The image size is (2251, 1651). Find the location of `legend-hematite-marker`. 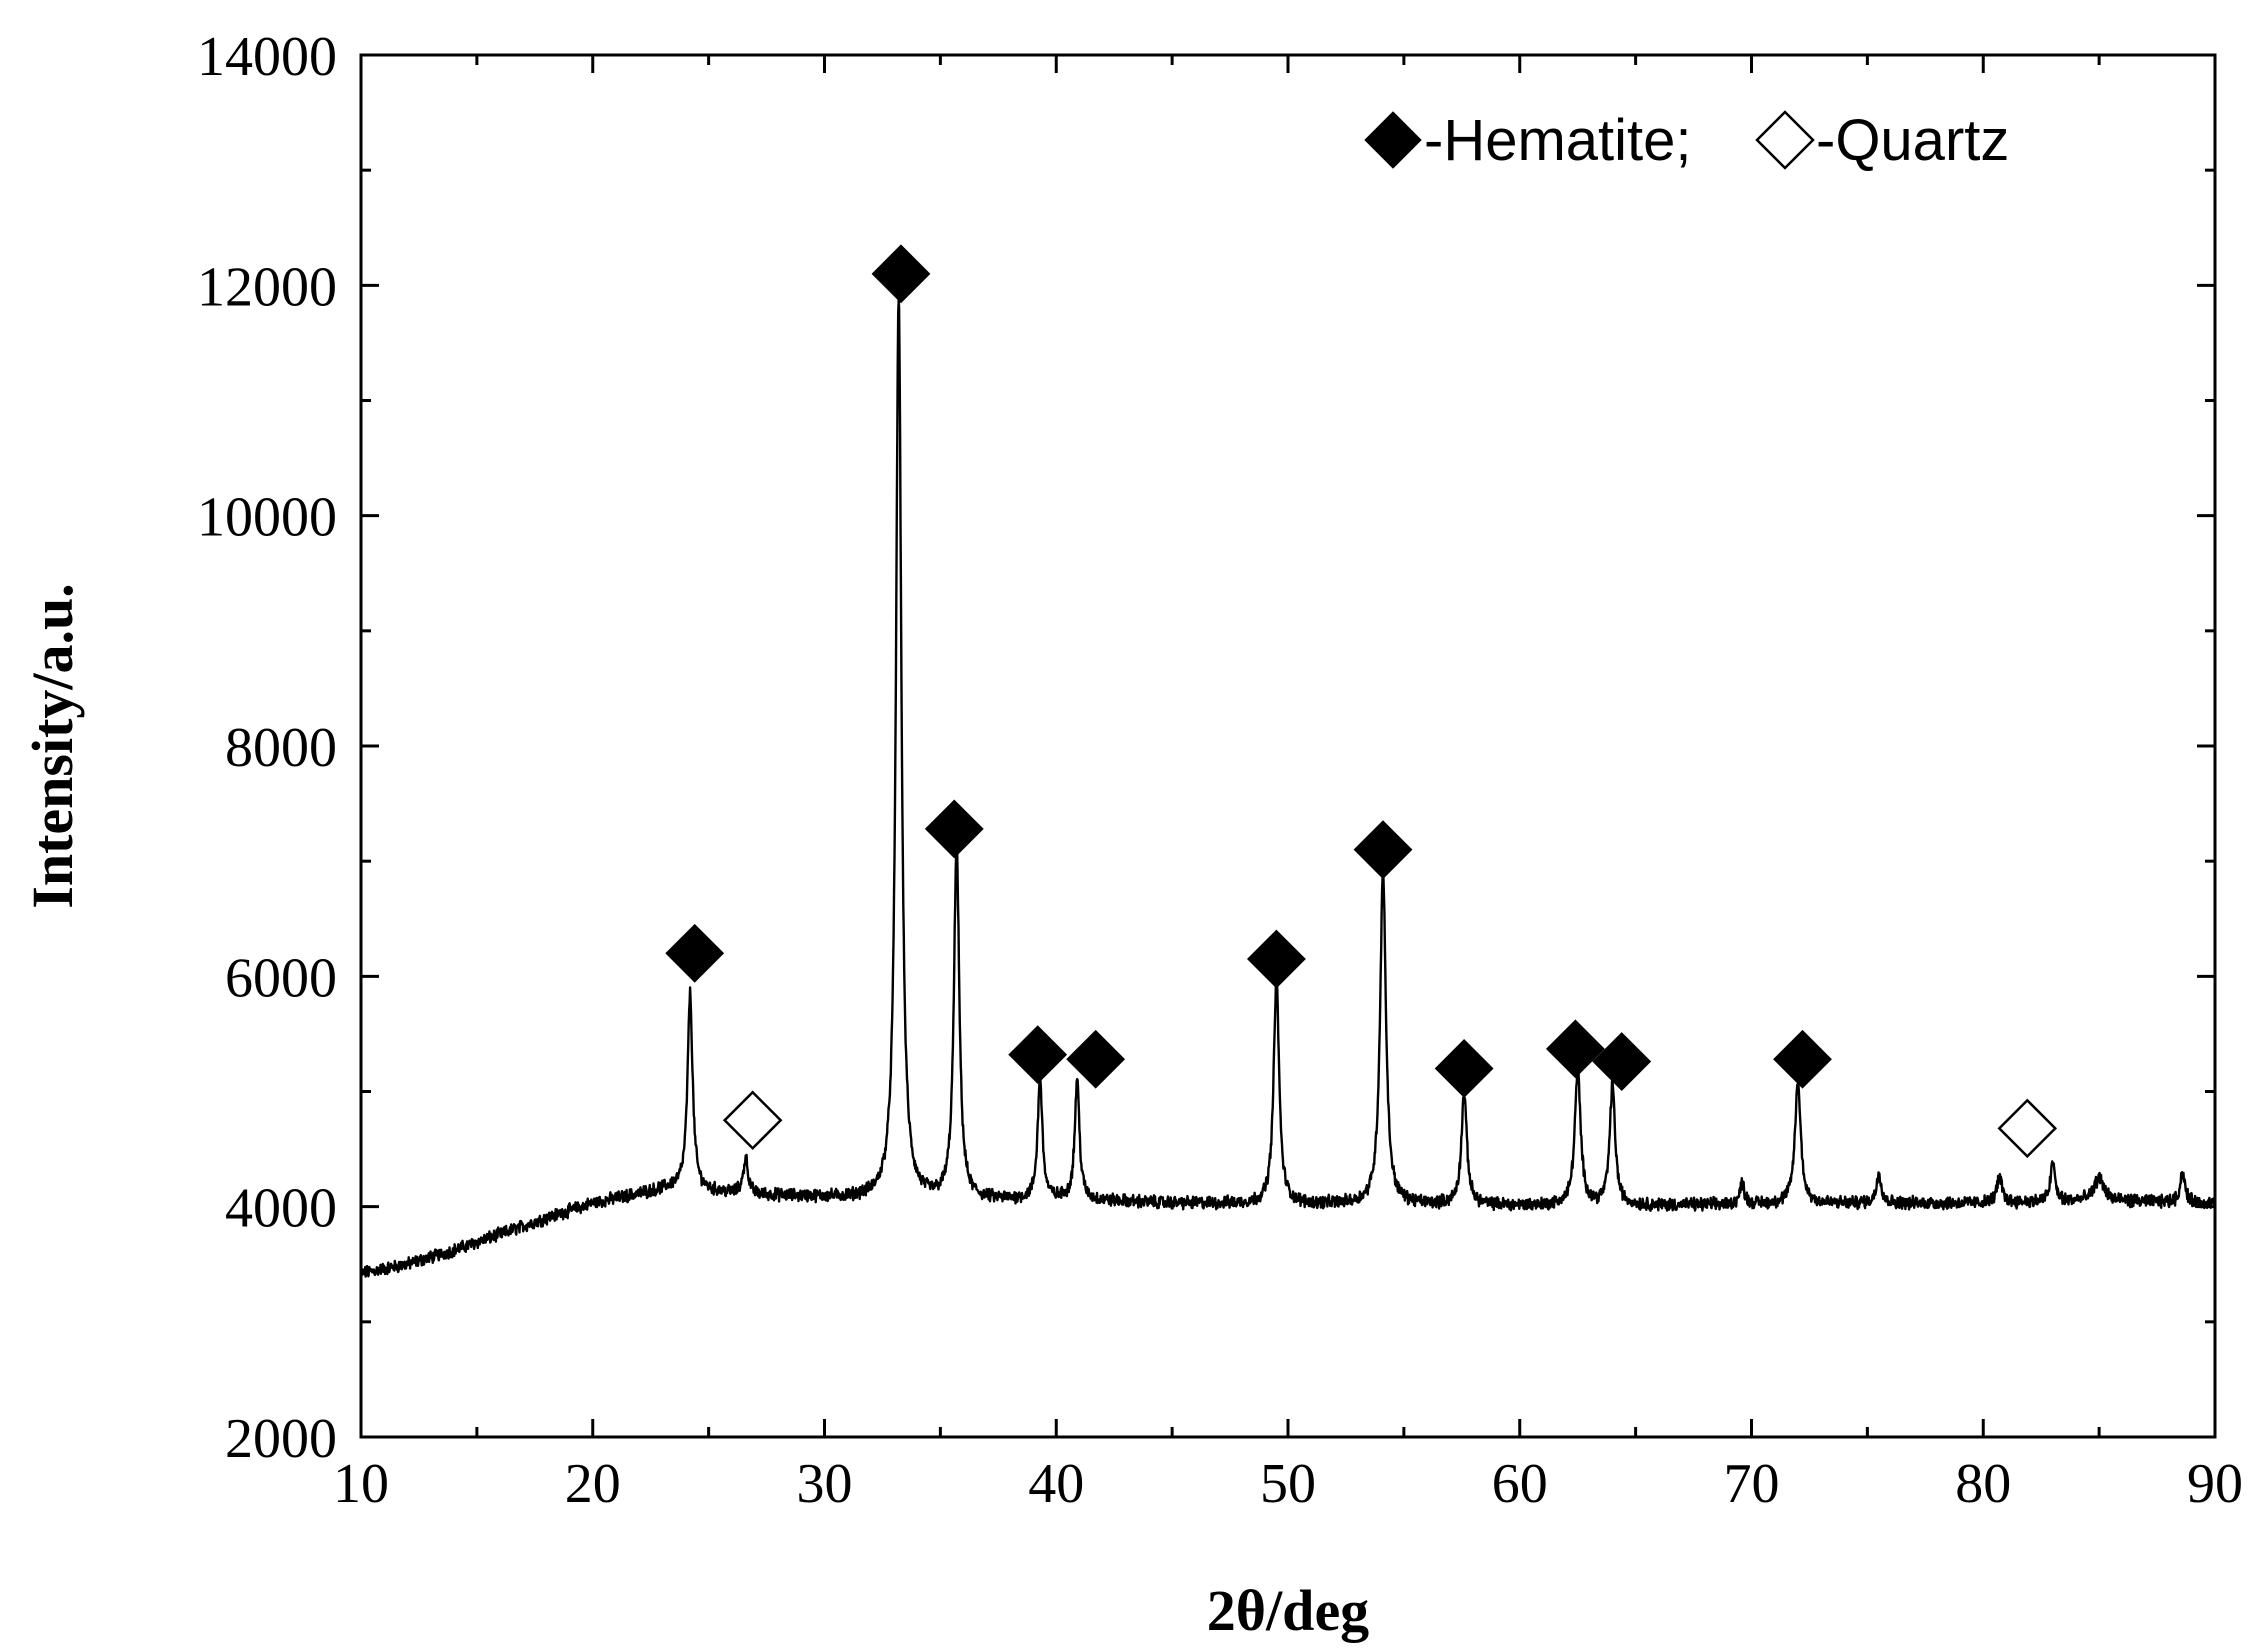

legend-hematite-marker is located at coordinates (1393, 140).